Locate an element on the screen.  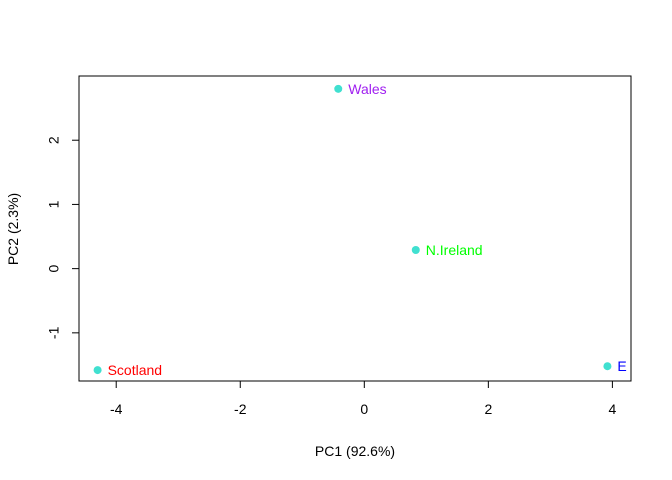
x-tick-label: -2 is located at coordinates (240, 409).